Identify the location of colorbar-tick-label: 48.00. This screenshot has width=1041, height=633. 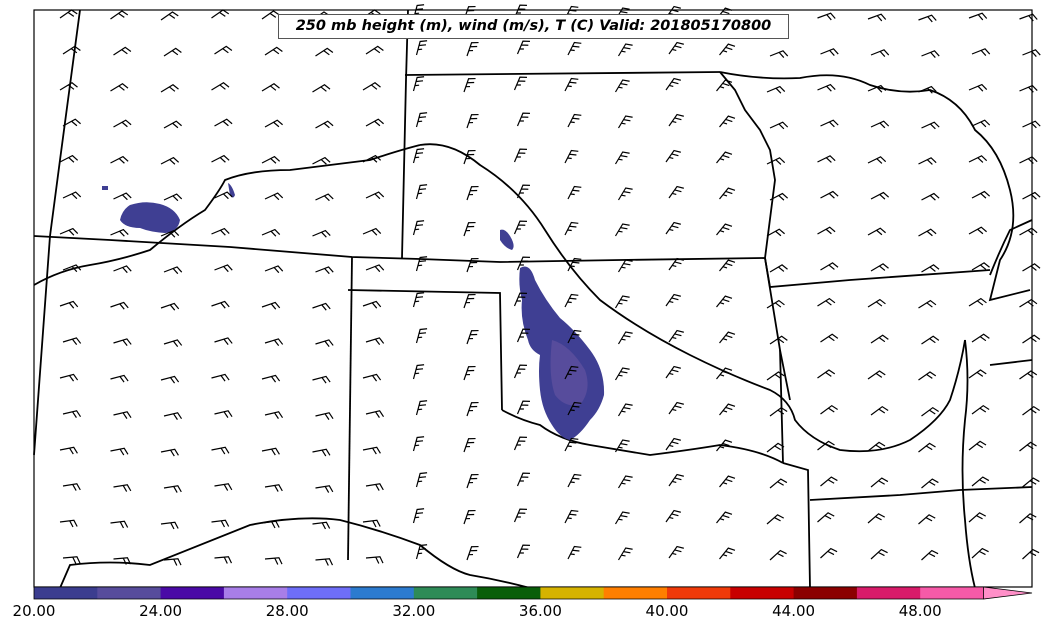
(920, 611).